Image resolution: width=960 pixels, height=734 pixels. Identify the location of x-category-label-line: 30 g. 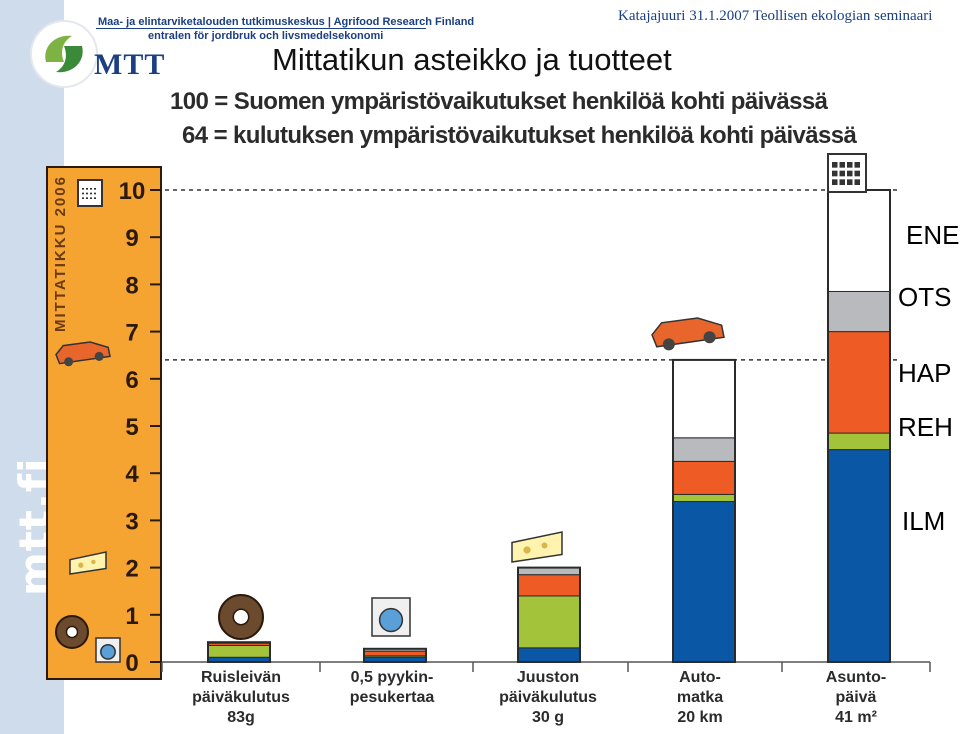
(547, 717).